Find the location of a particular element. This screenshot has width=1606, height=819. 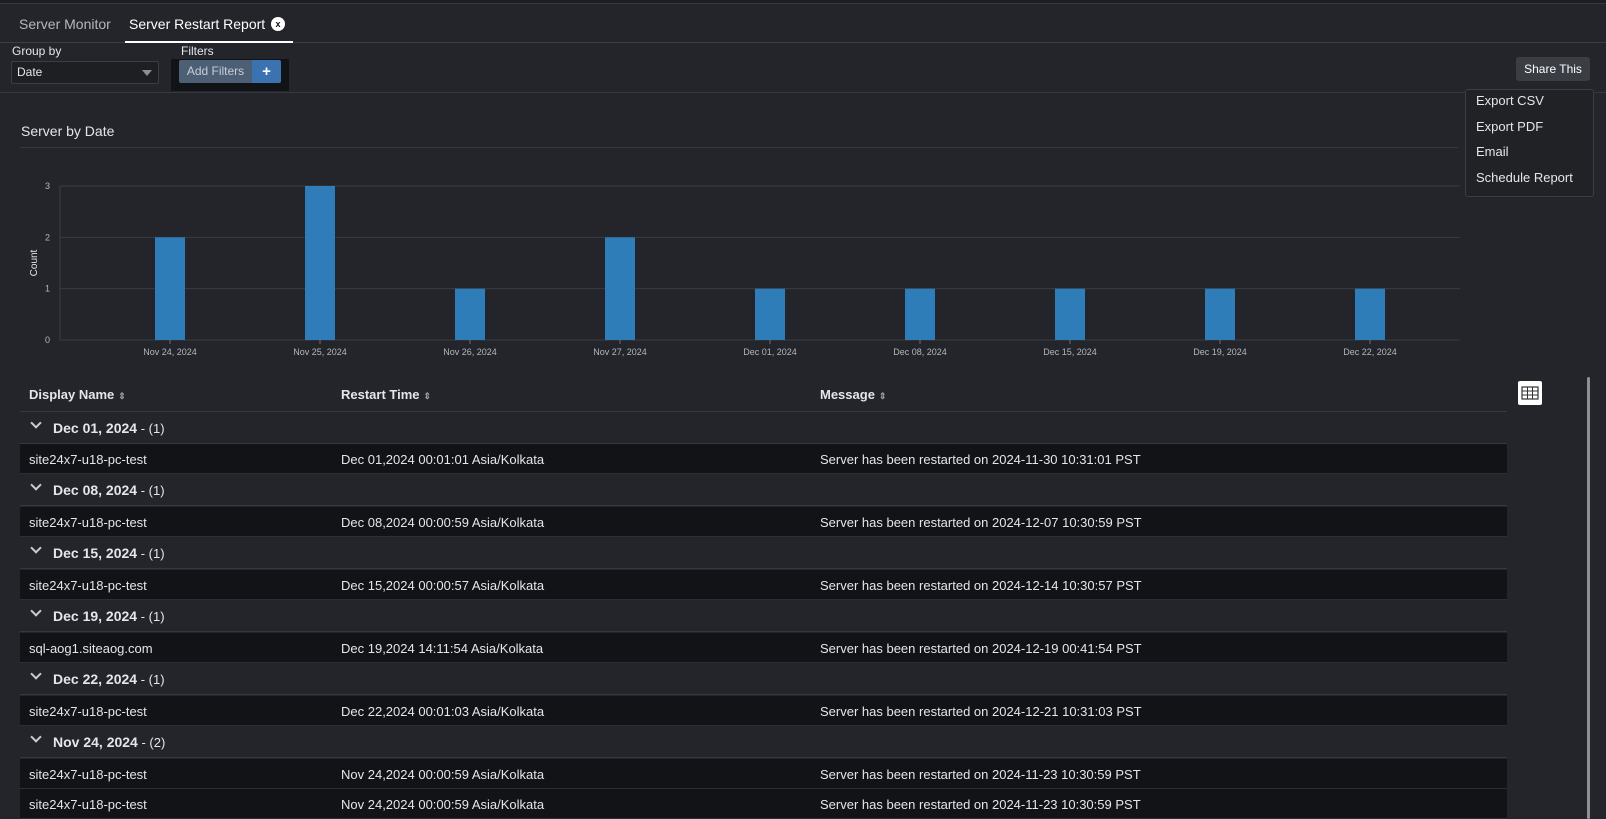

group-by-select: Date is located at coordinates (85, 72).